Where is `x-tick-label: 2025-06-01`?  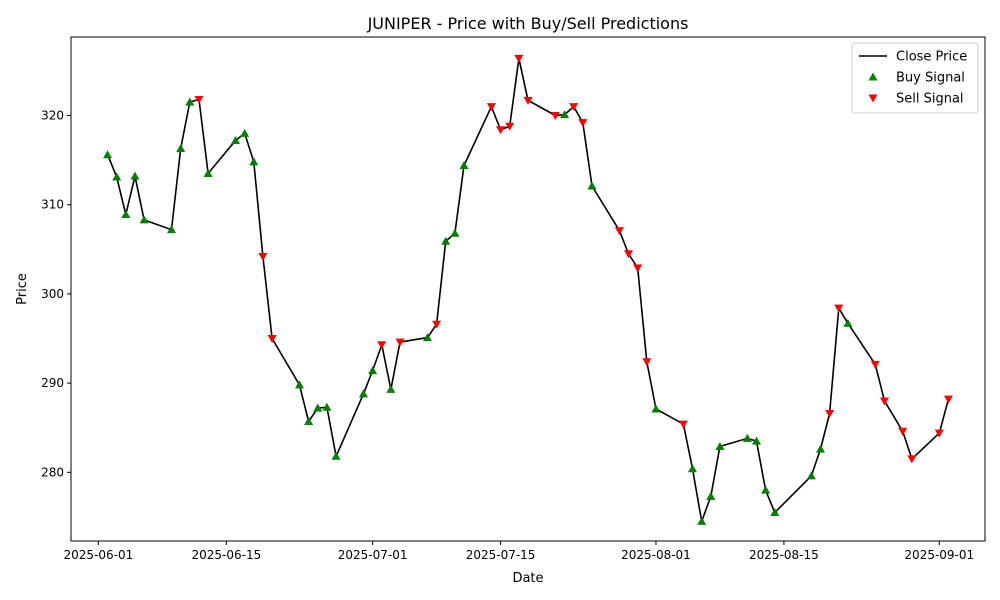
x-tick-label: 2025-06-01 is located at coordinates (99, 555).